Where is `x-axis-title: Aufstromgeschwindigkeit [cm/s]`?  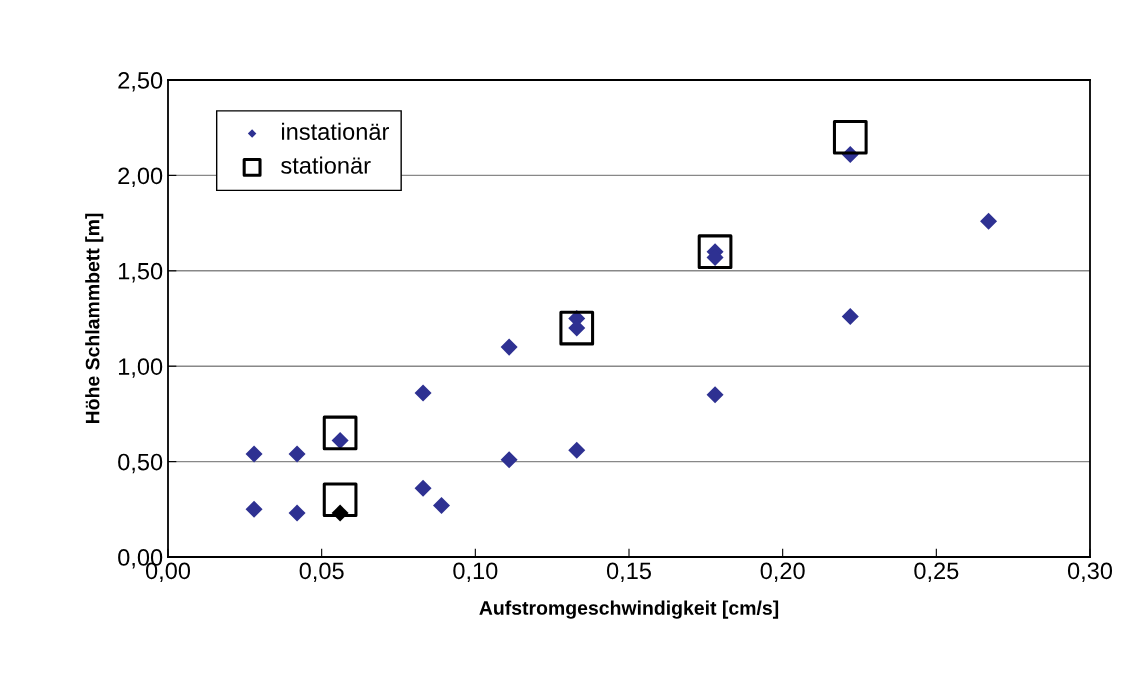
x-axis-title: Aufstromgeschwindigkeit [cm/s] is located at coordinates (629, 609).